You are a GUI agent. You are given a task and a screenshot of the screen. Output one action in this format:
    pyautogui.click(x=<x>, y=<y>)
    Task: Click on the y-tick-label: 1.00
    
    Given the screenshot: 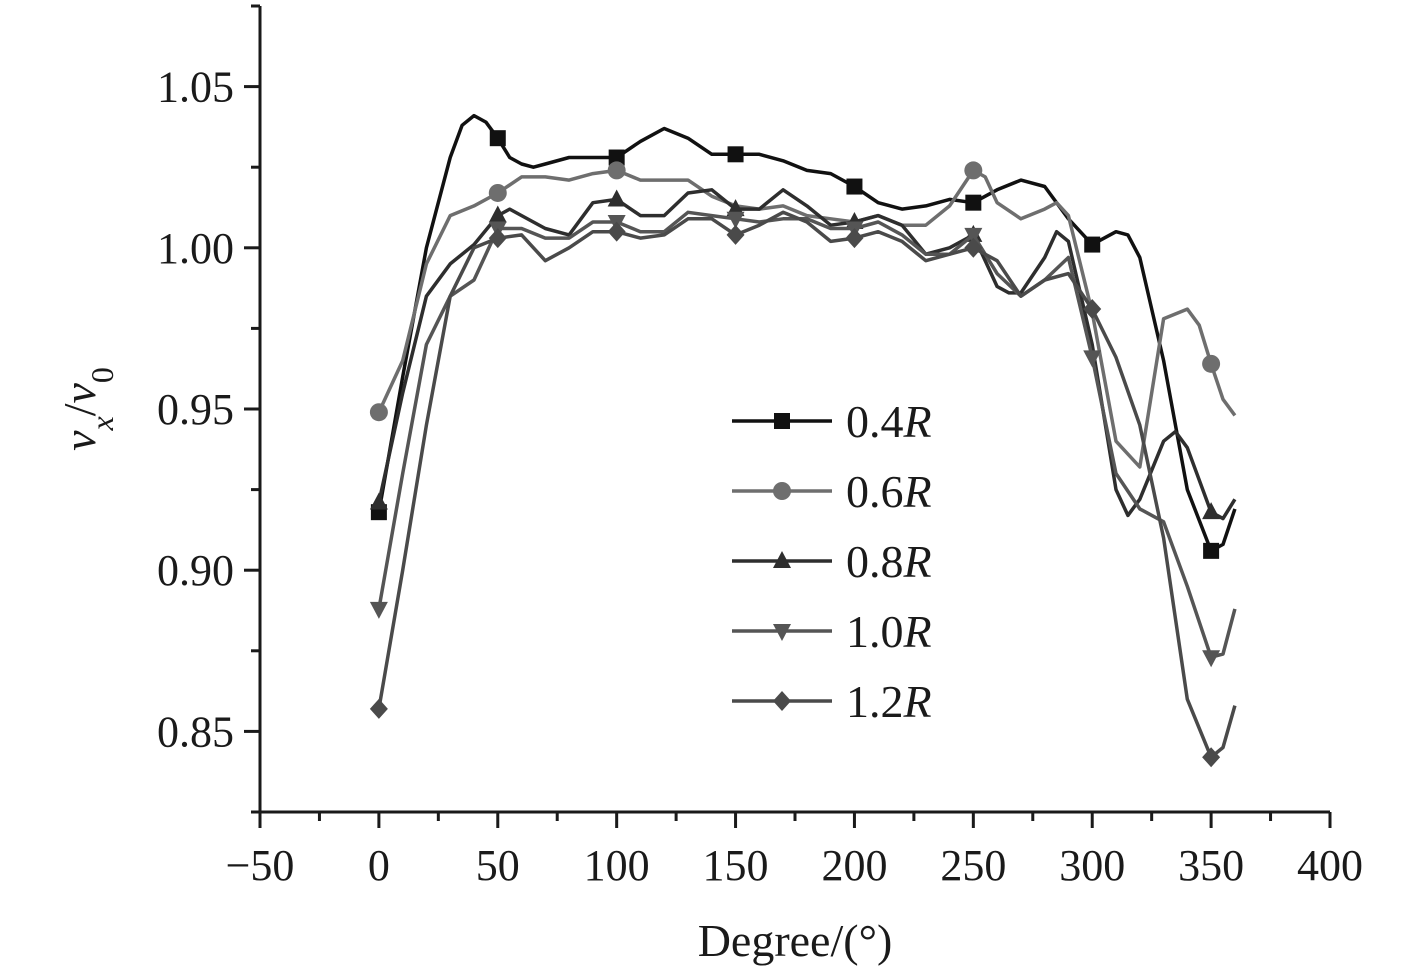 What is the action you would take?
    pyautogui.click(x=195, y=248)
    